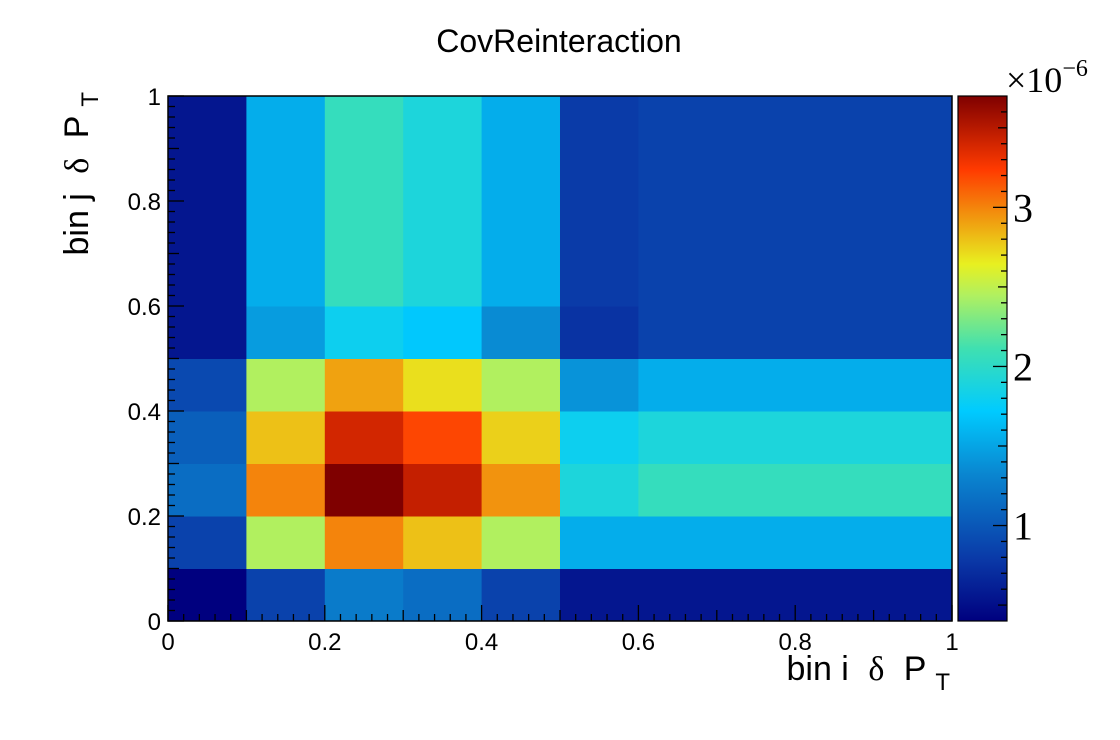 The image size is (1120, 740). Describe the element at coordinates (1023, 526) in the screenshot. I see `color-bar-tick-label: 1` at that location.